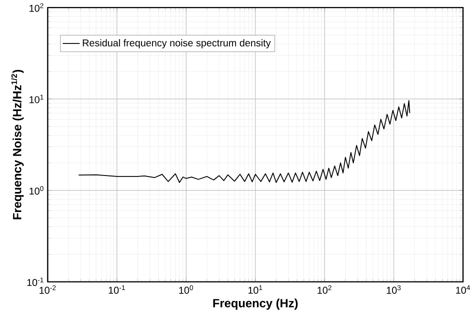  I want to click on y-tick-label: 10$^{-1}$, so click(35, 282).